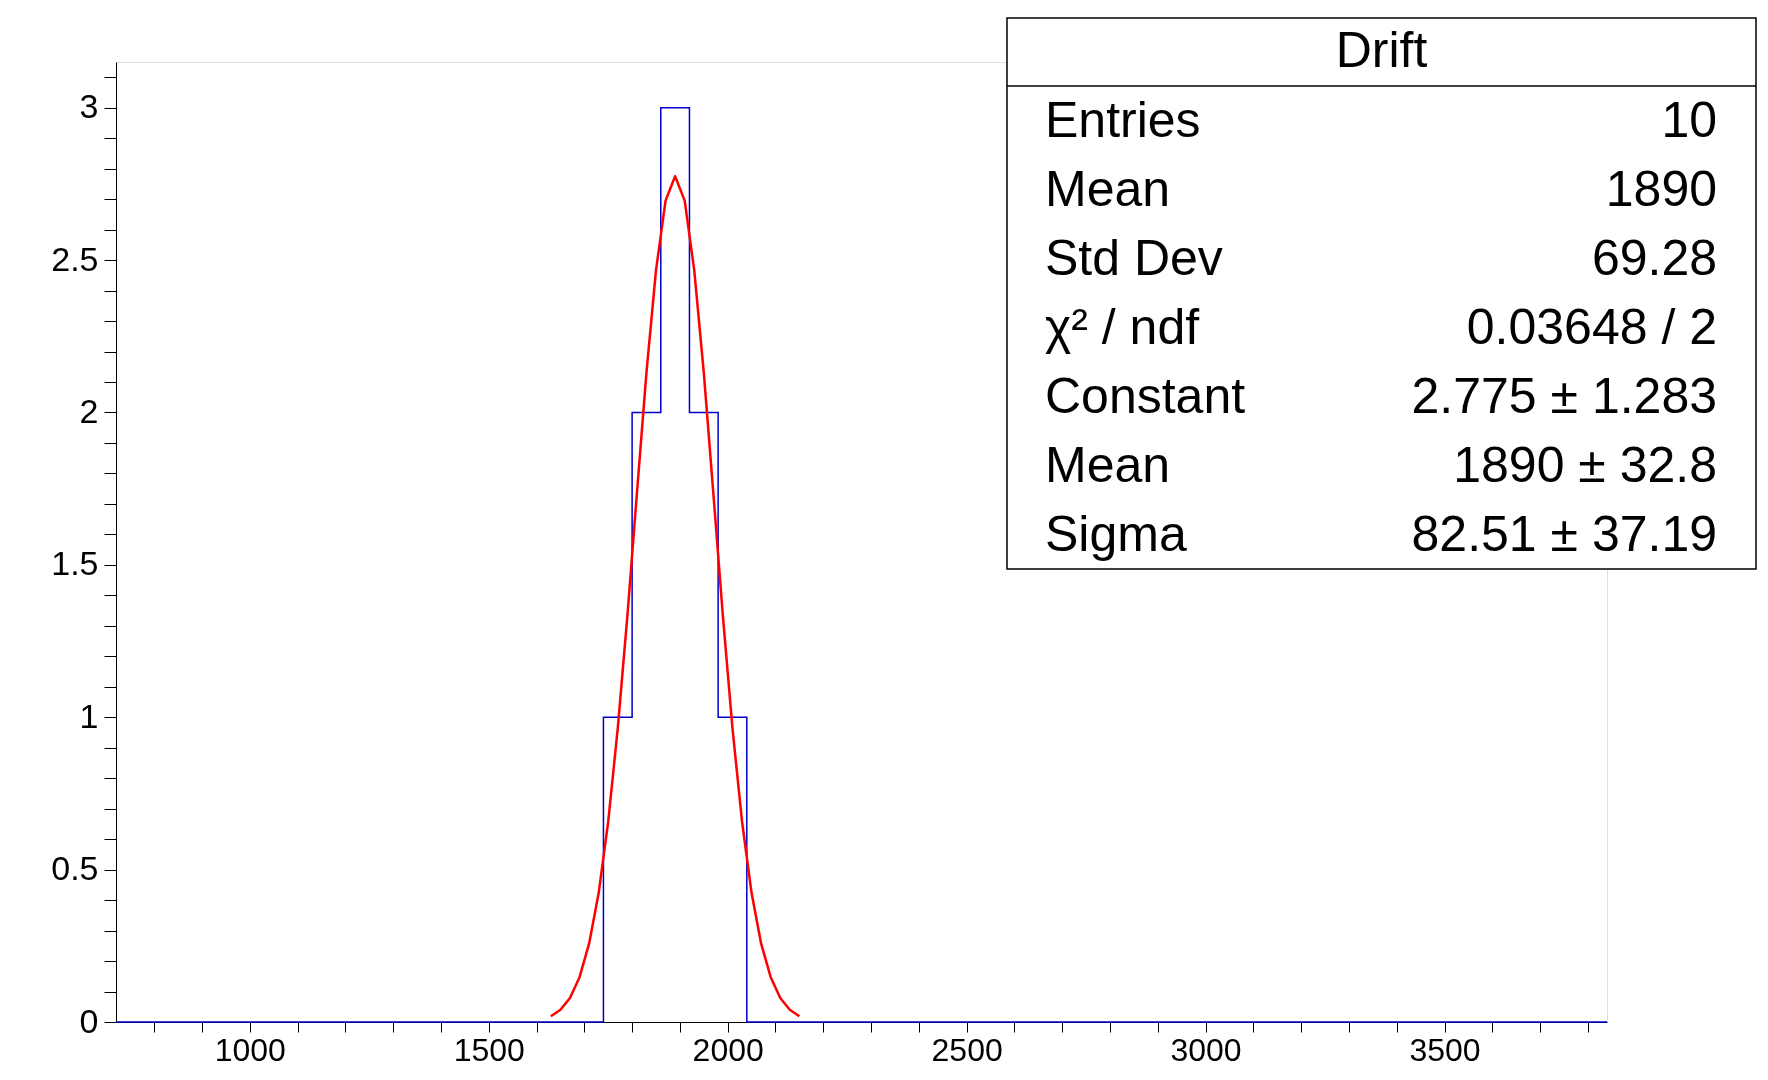 The image size is (1768, 1080). What do you see at coordinates (489, 1049) in the screenshot?
I see `x-tick-label: 1500` at bounding box center [489, 1049].